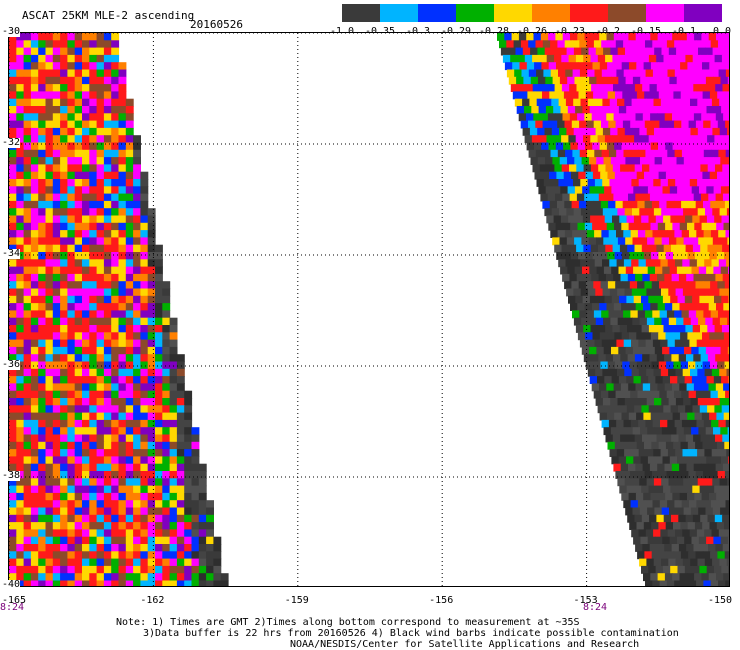 This screenshot has width=740, height=650. What do you see at coordinates (456, 31) in the screenshot?
I see `color-scale-tick-label: -0.29` at bounding box center [456, 31].